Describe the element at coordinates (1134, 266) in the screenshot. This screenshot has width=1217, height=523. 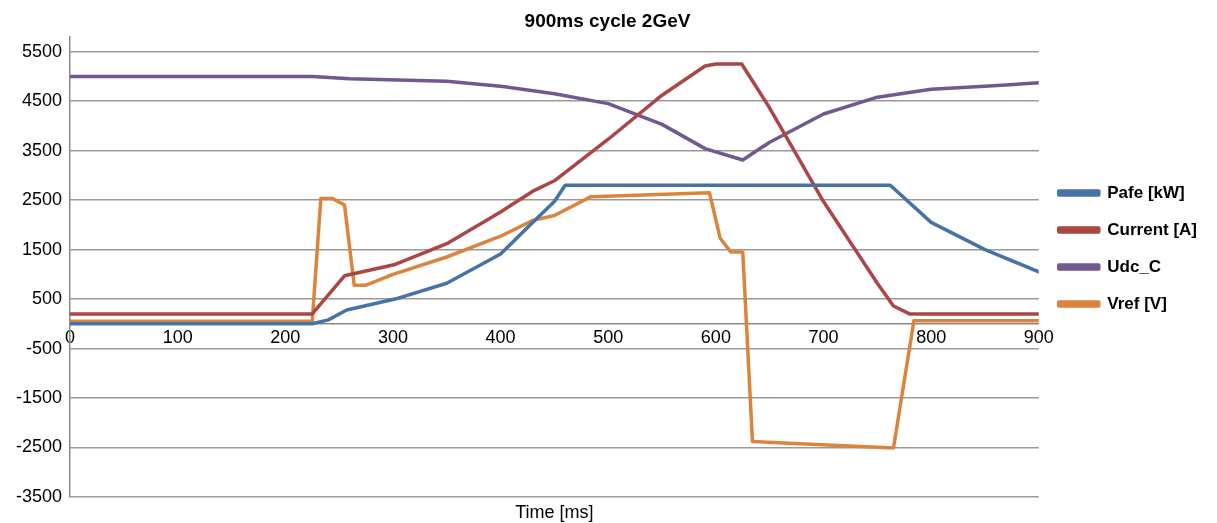
I see `legend-label: Udc_C` at that location.